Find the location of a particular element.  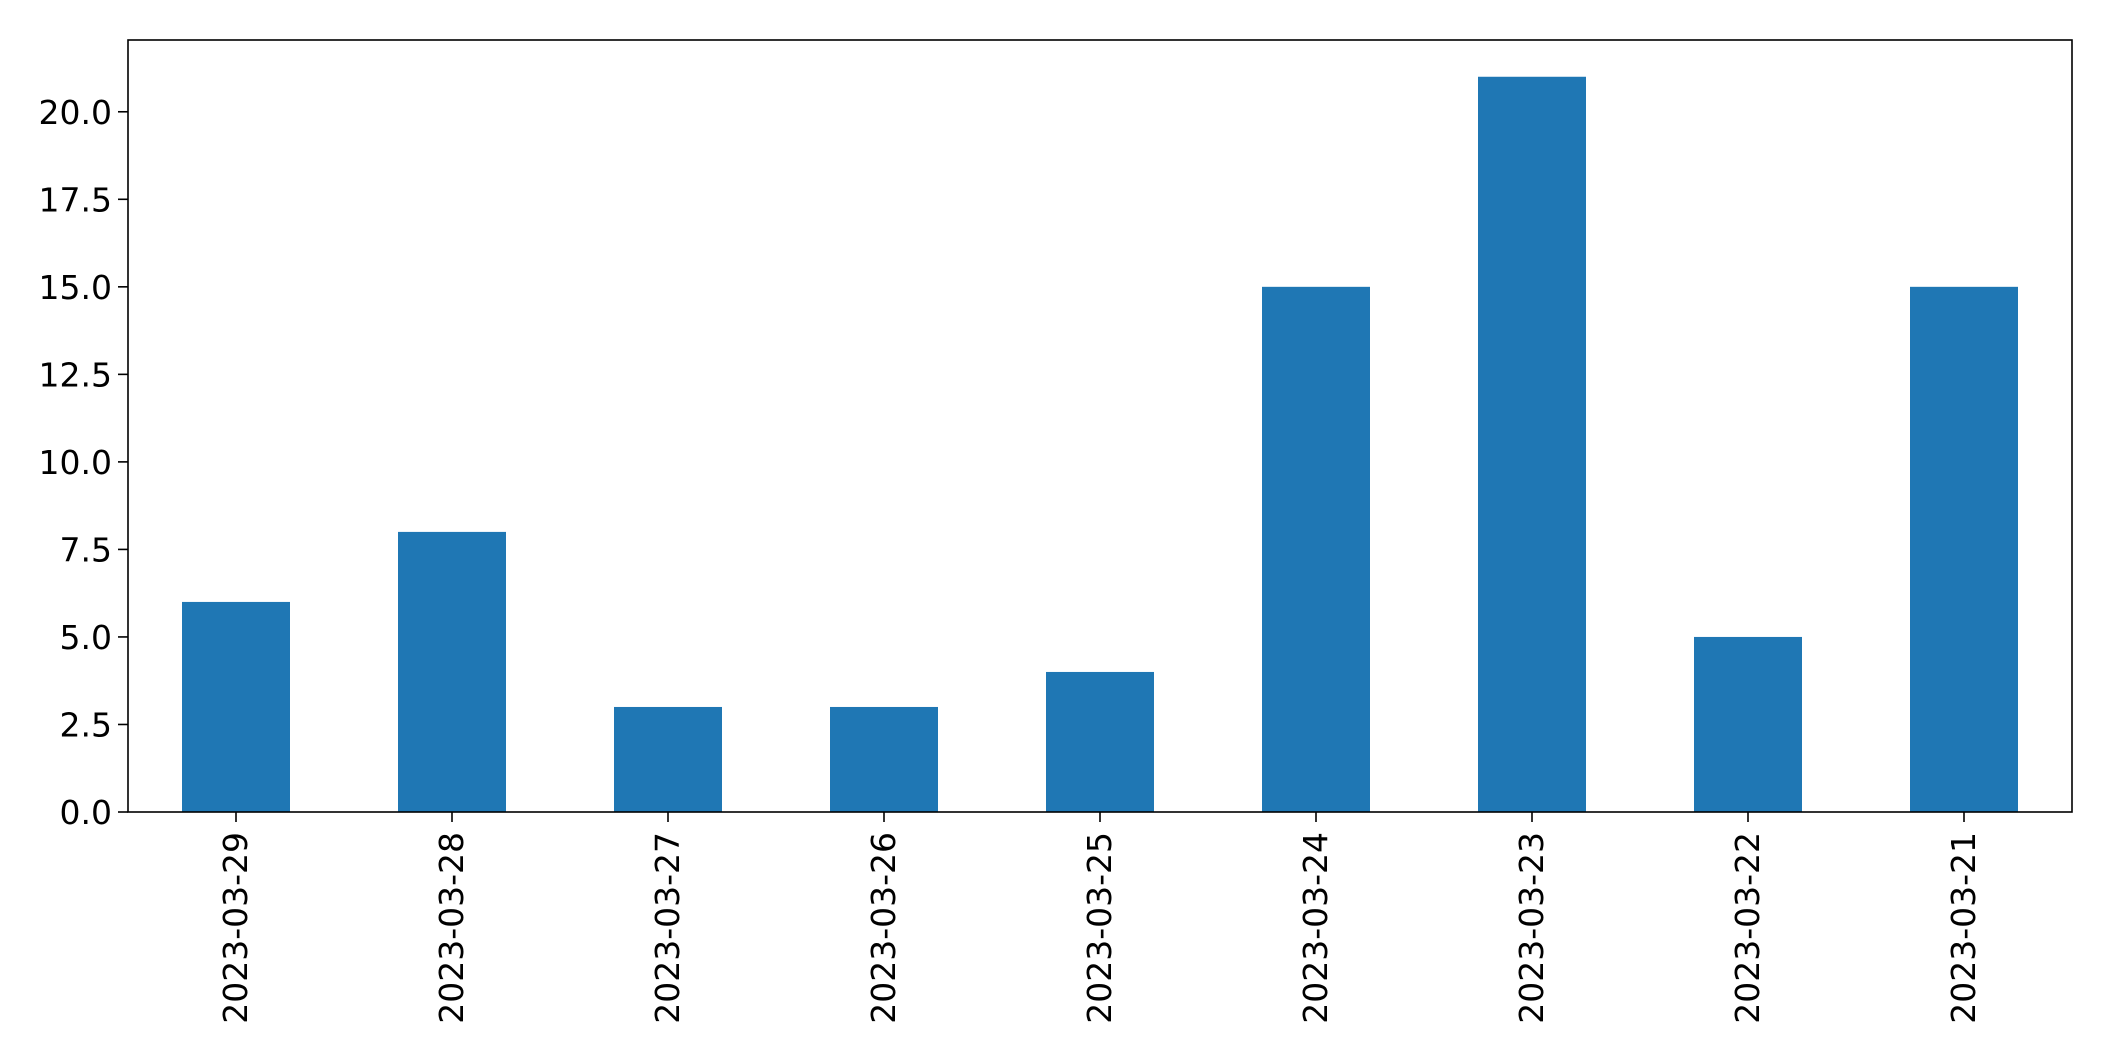

x-tick-label: 2023-03-28 is located at coordinates (451, 928).